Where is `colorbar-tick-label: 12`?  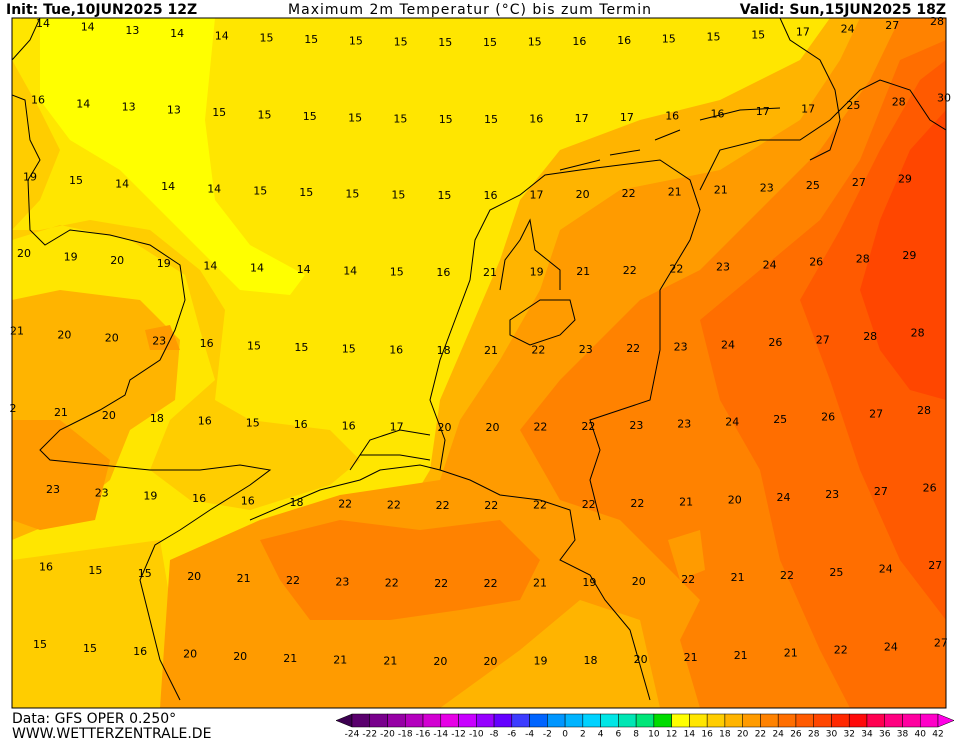 colorbar-tick-label: 12 is located at coordinates (671, 735).